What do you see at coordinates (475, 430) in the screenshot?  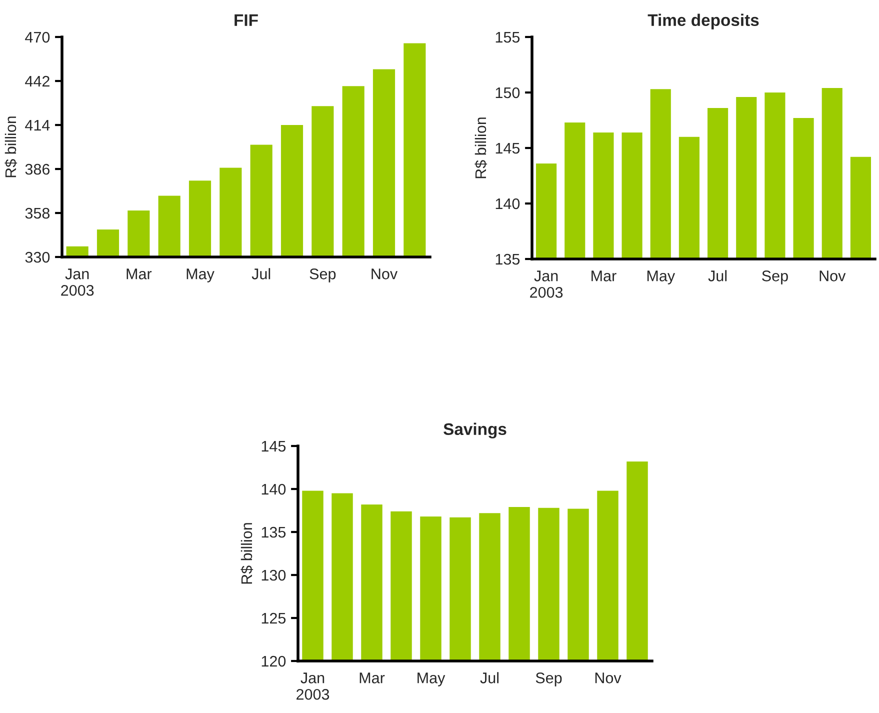 I see `chart-title: Savings` at bounding box center [475, 430].